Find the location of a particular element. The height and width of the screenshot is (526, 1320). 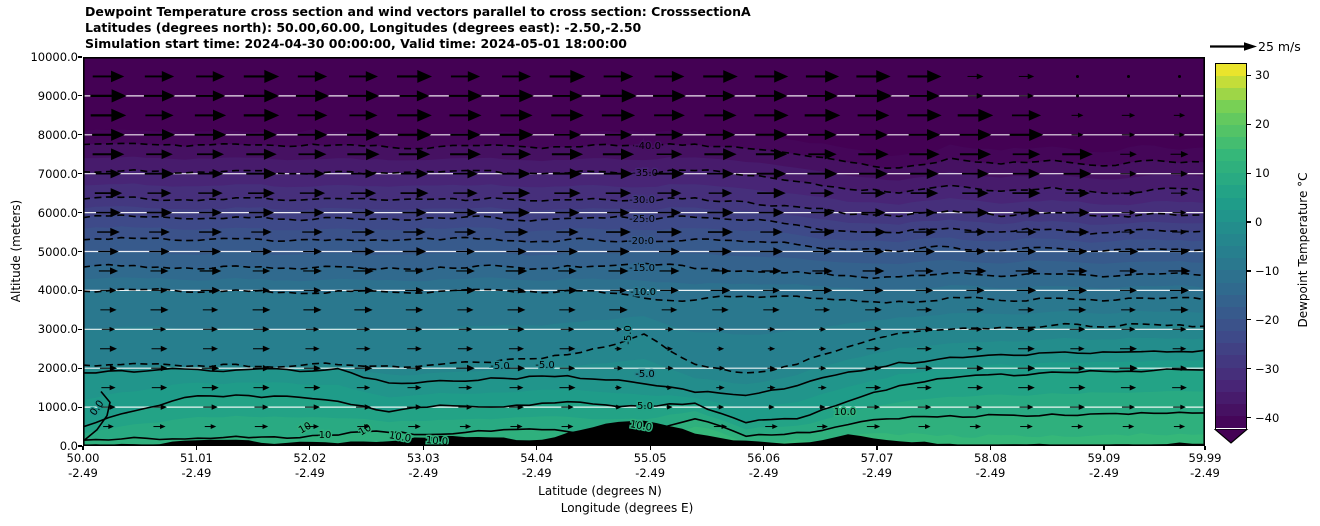

quiver-key-label: 25 m/s is located at coordinates (1279, 46).